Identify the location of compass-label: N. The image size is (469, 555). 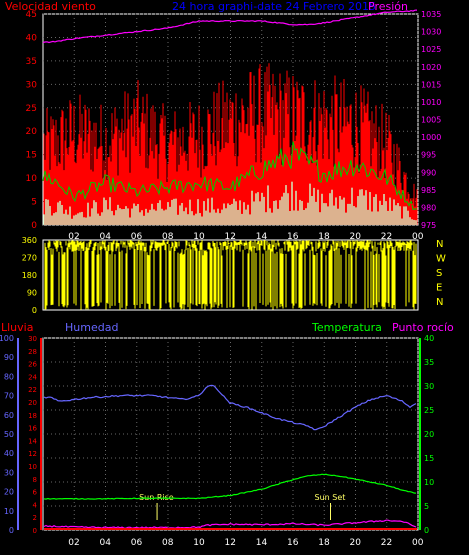
(439, 302).